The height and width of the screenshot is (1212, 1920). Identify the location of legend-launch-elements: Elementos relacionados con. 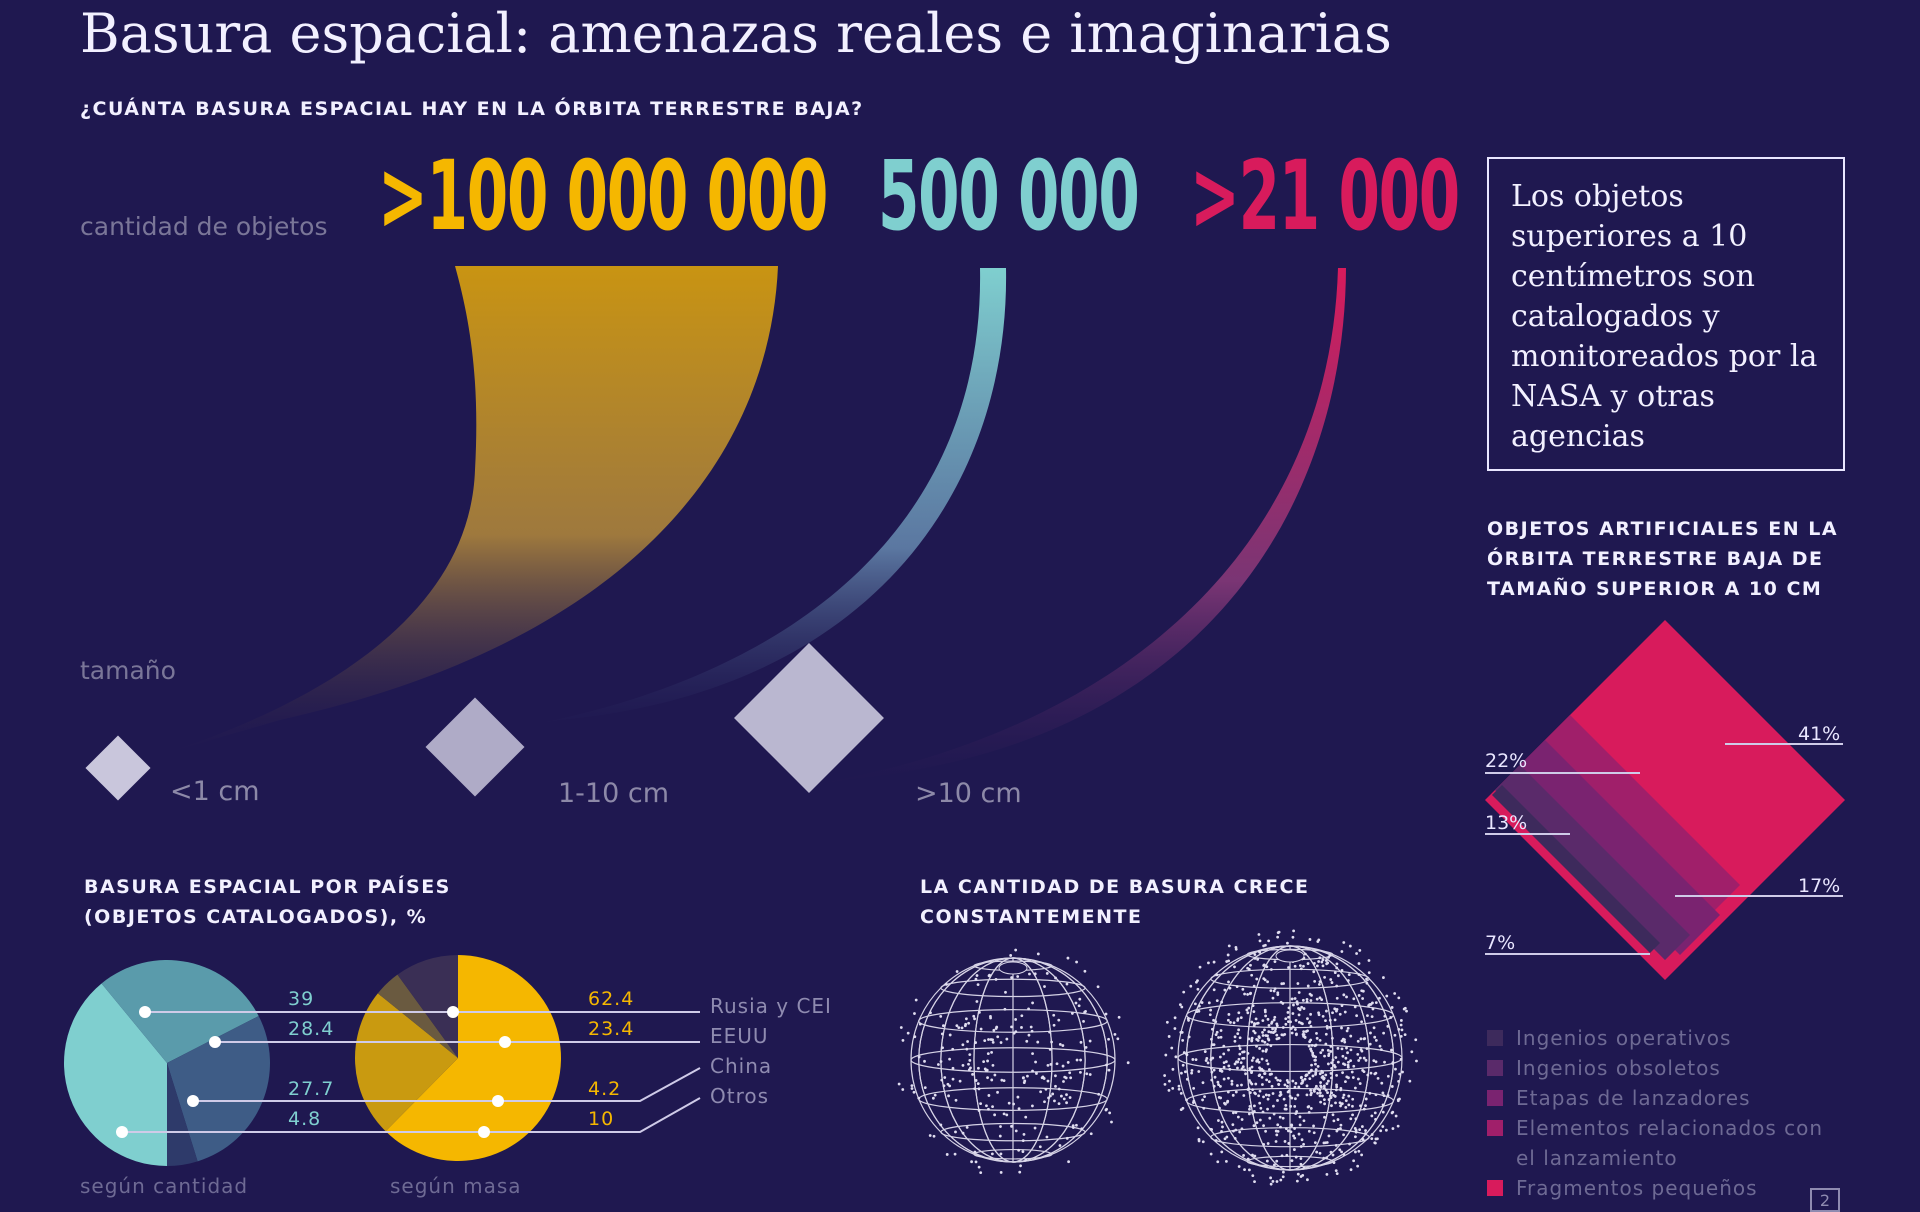
(1670, 1128).